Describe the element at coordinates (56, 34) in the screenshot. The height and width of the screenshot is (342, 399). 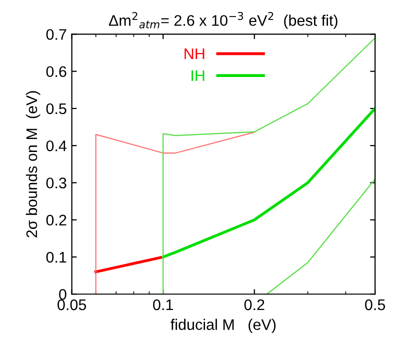
I see `y-tick-label: 0.7` at that location.